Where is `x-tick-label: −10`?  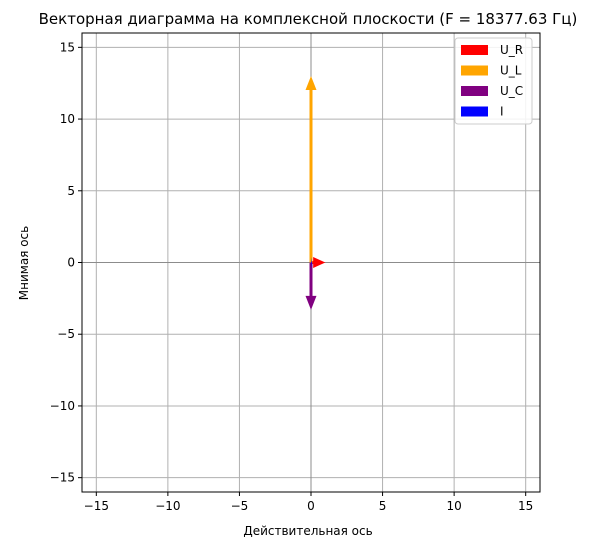
x-tick-label: −10 is located at coordinates (167, 506).